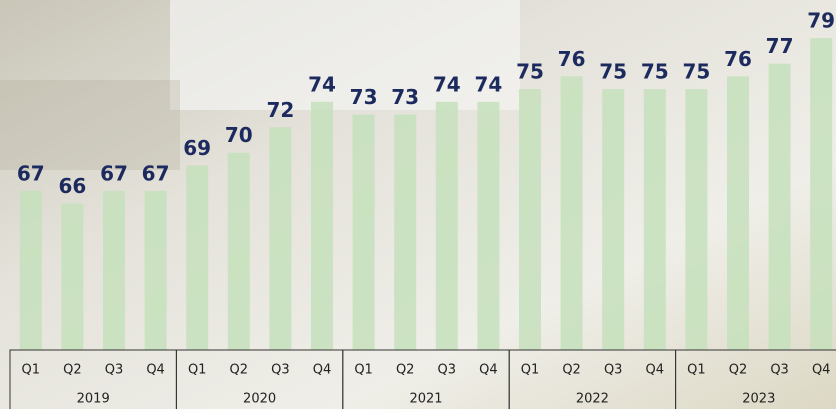 The height and width of the screenshot is (409, 836). What do you see at coordinates (592, 399) in the screenshot?
I see `group-label: 2022` at bounding box center [592, 399].